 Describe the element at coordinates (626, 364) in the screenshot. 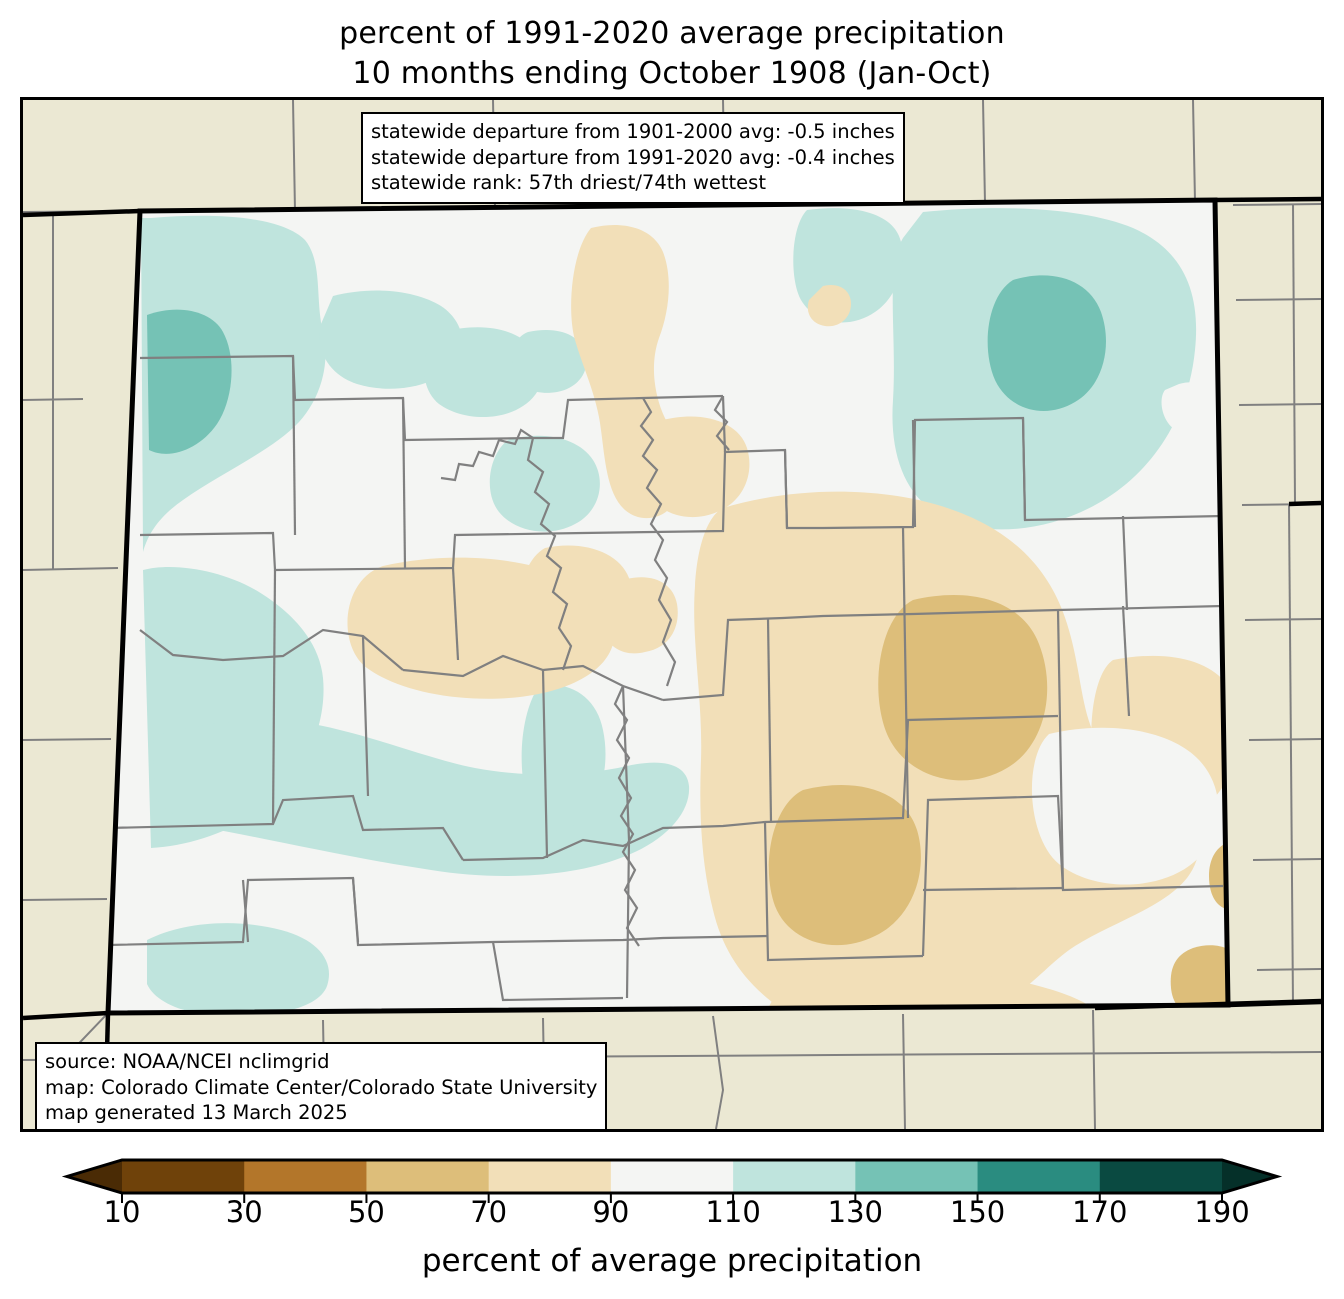

I see `band-130-150-areas` at that location.